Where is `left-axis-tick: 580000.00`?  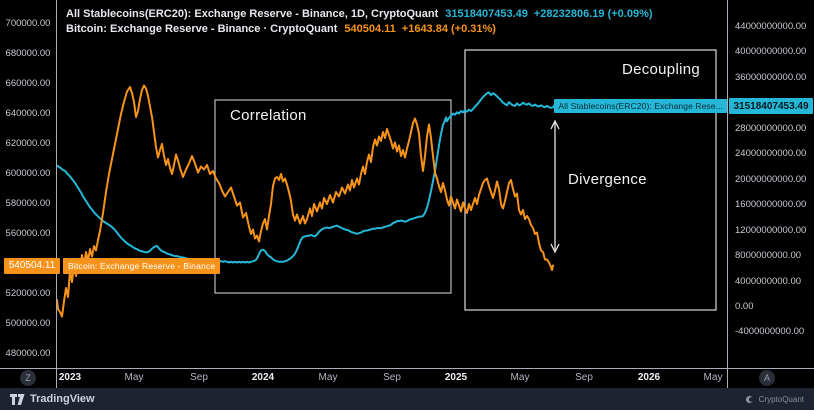 left-axis-tick: 580000.00 is located at coordinates (28, 203).